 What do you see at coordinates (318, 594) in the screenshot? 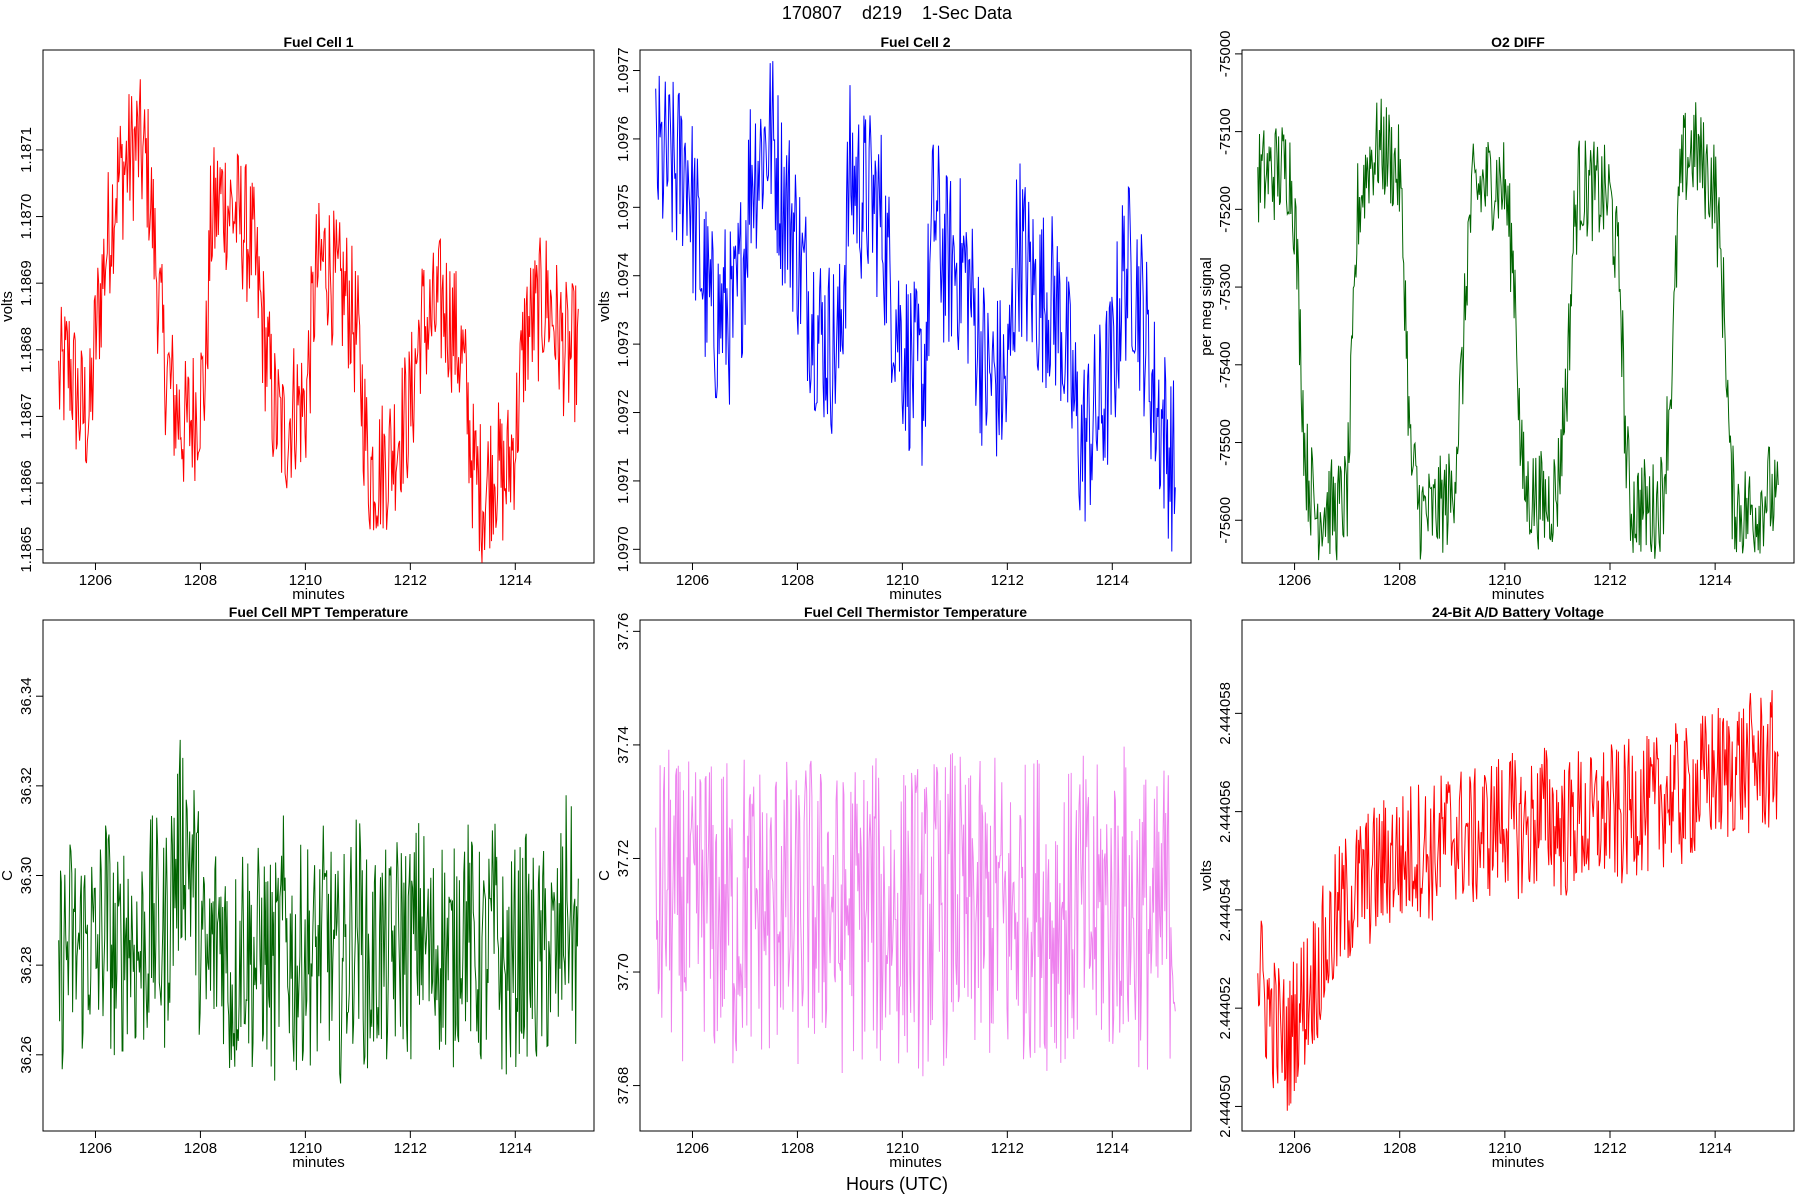
I see `panel-fuel-cell-1-xlabel: minutes` at bounding box center [318, 594].